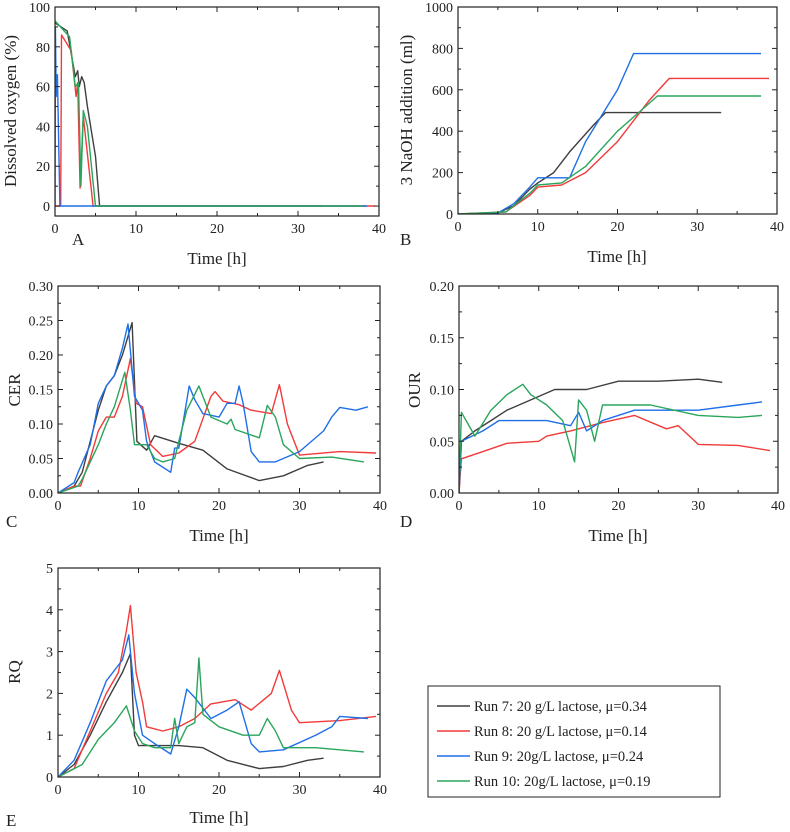 This screenshot has width=790, height=832. I want to click on panel-label: D, so click(406, 521).